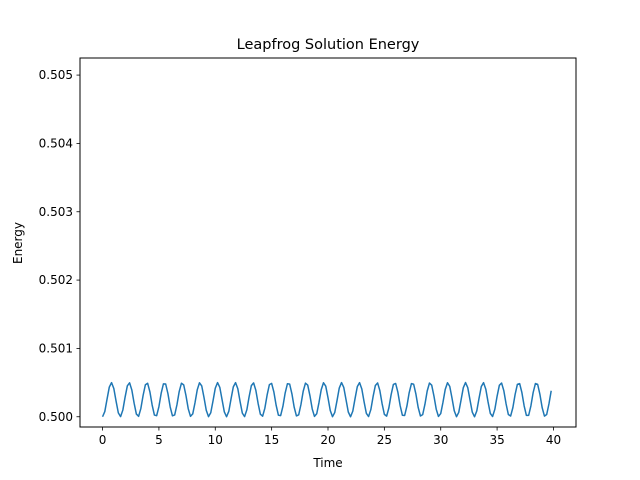 Image resolution: width=640 pixels, height=480 pixels. I want to click on y-tick-label: 0.505, so click(56, 75).